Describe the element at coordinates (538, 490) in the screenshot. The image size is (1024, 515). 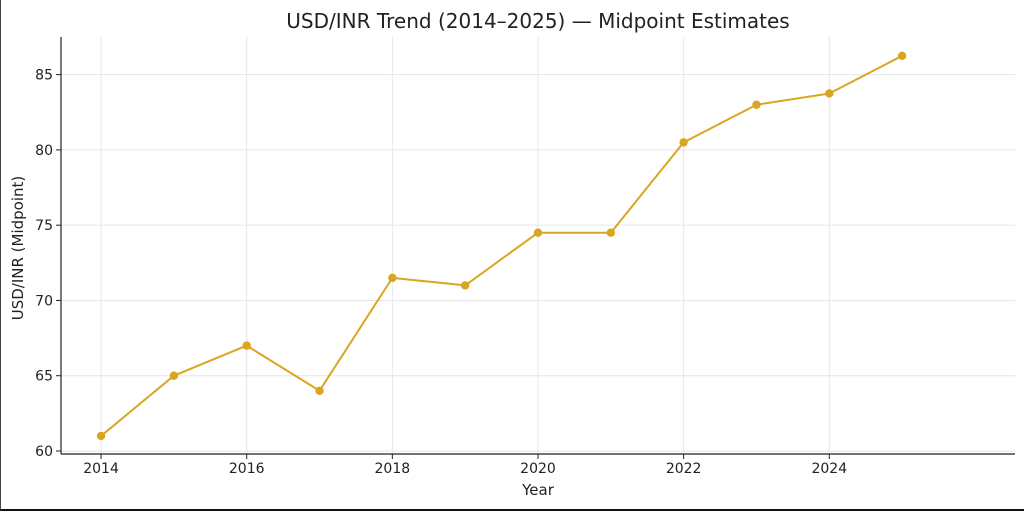
I see `x-axis-label: Year` at that location.